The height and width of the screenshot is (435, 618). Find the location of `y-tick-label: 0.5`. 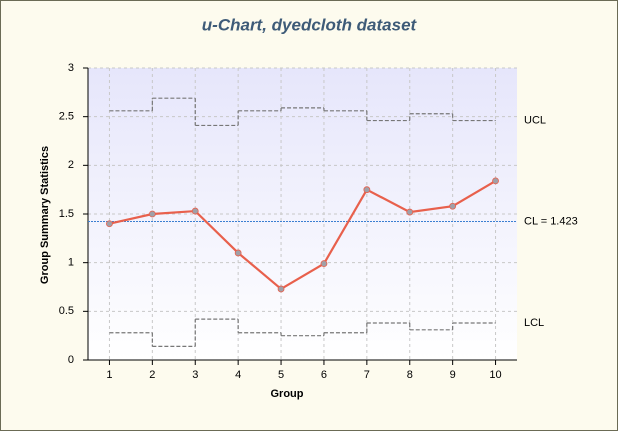

y-tick-label: 0.5 is located at coordinates (66, 311).